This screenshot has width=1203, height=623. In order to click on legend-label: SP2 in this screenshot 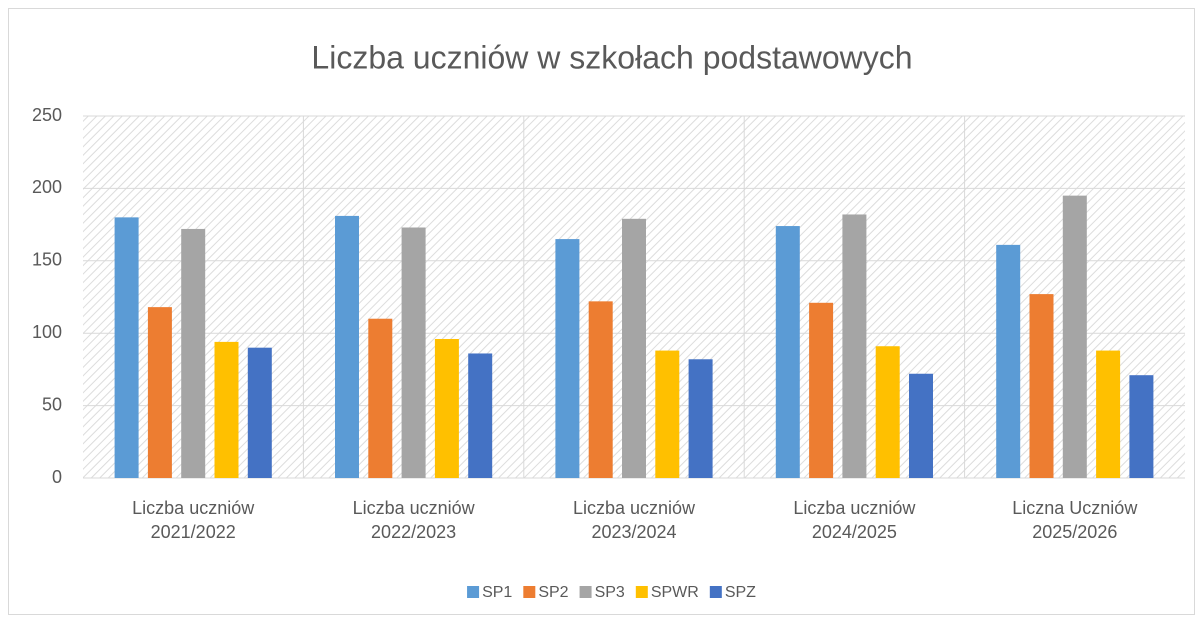, I will do `click(553, 592)`.